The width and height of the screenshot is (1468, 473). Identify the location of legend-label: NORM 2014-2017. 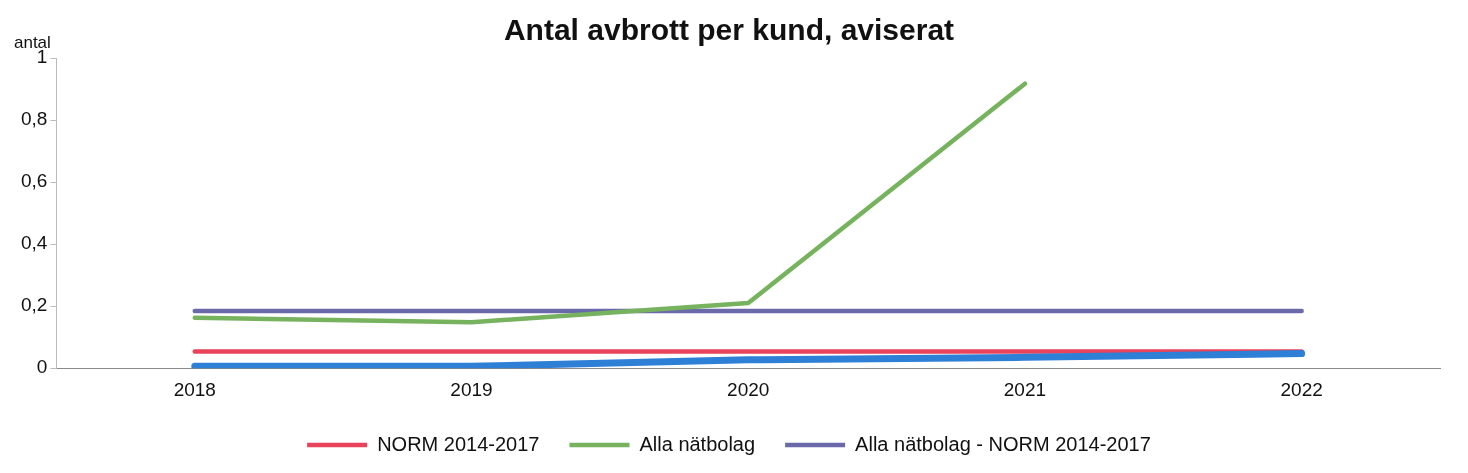
(458, 443).